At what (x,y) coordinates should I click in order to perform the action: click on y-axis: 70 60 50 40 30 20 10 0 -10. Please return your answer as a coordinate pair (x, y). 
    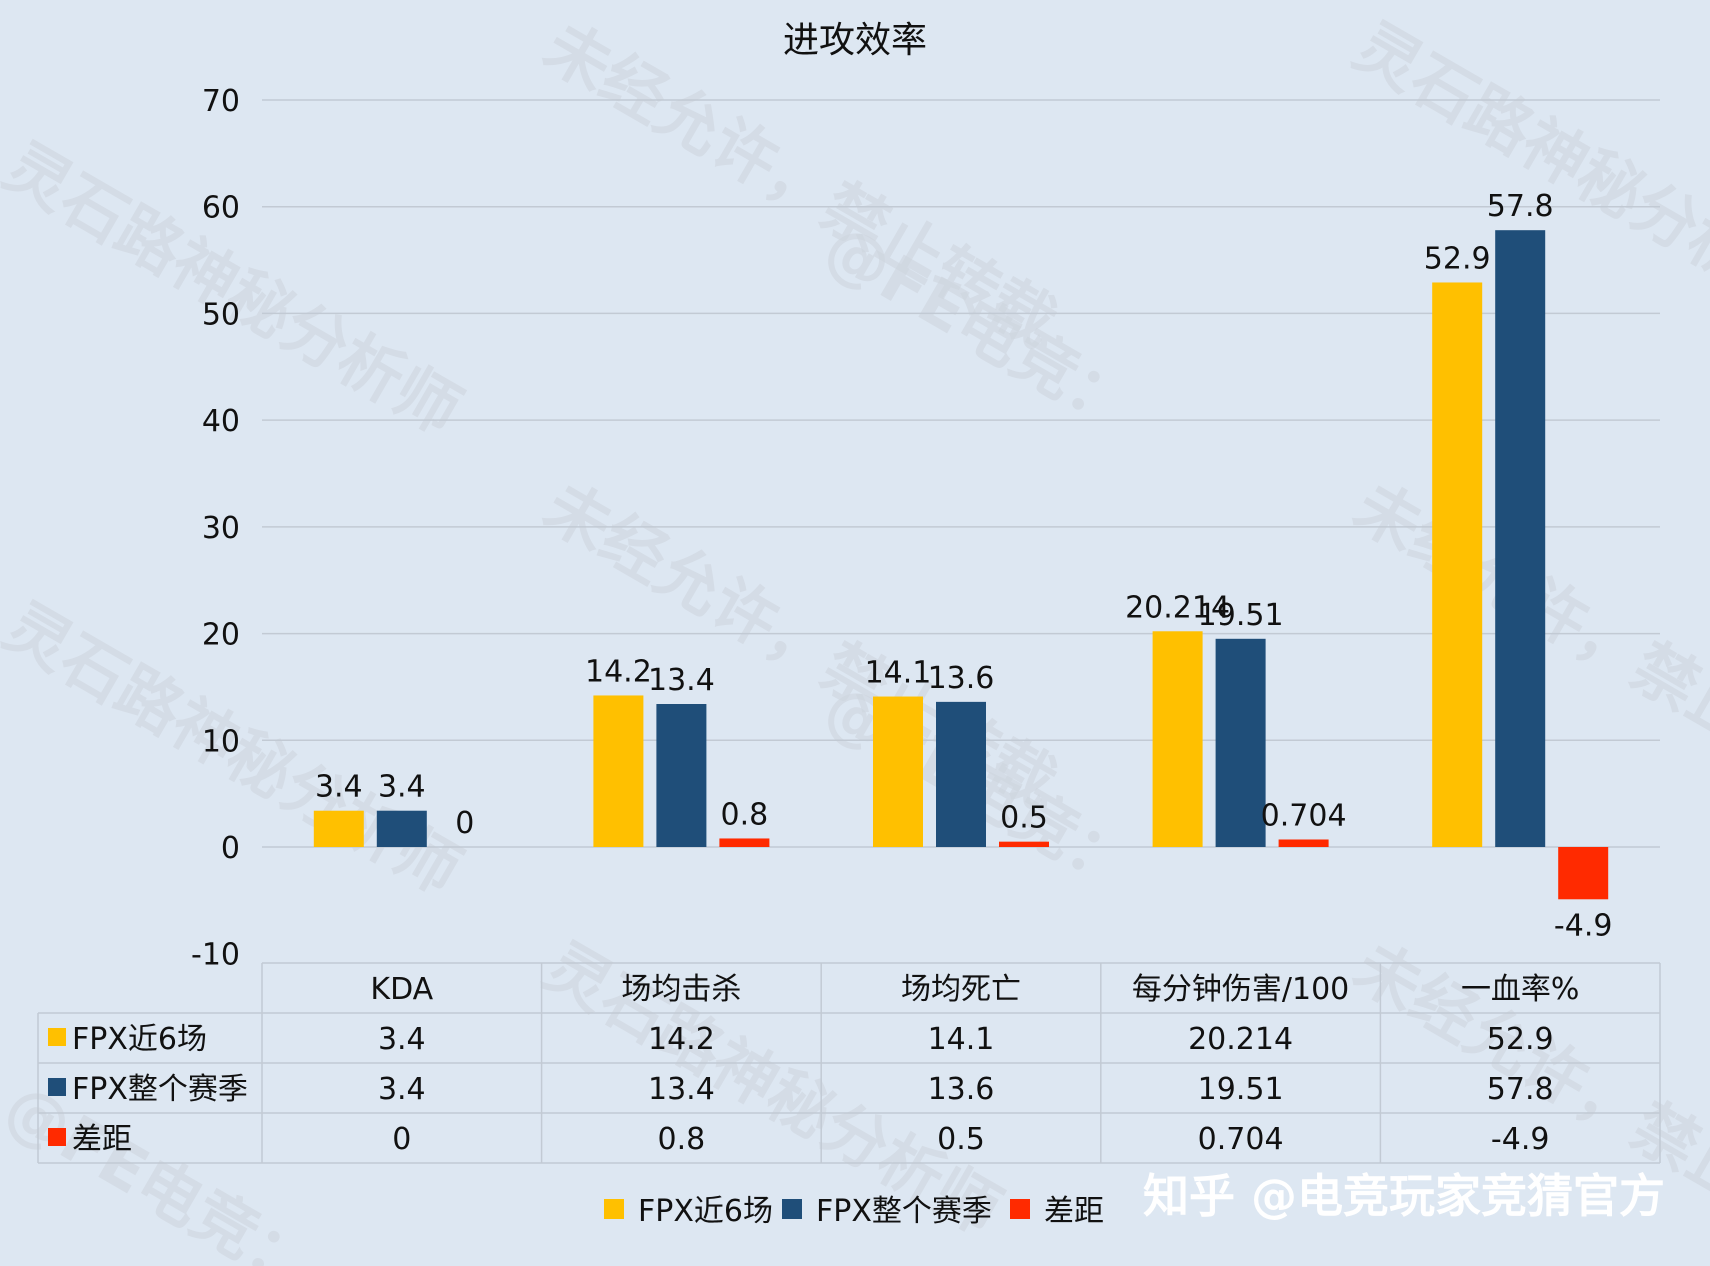
    Looking at the image, I should click on (215, 528).